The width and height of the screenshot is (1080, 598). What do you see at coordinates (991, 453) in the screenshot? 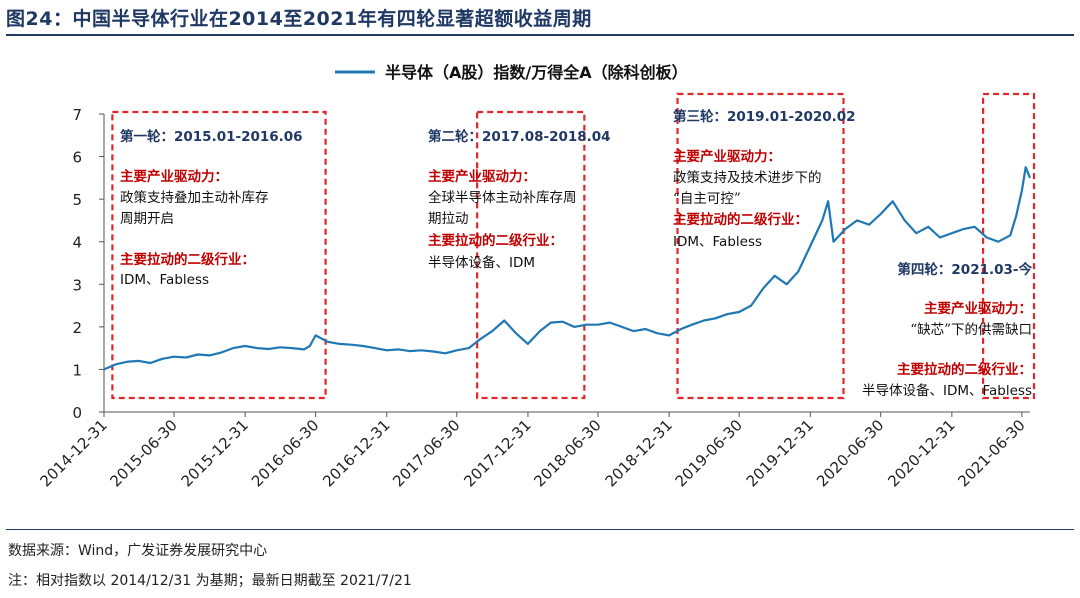
I see `x-tick-label: 2021-06-30` at bounding box center [991, 453].